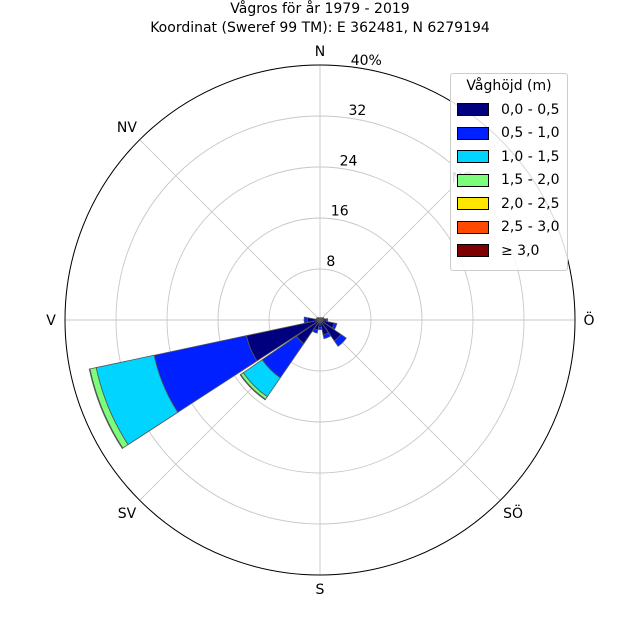 This screenshot has height=640, width=640. What do you see at coordinates (509, 86) in the screenshot?
I see `legend-title: Våghöjd (m)` at bounding box center [509, 86].